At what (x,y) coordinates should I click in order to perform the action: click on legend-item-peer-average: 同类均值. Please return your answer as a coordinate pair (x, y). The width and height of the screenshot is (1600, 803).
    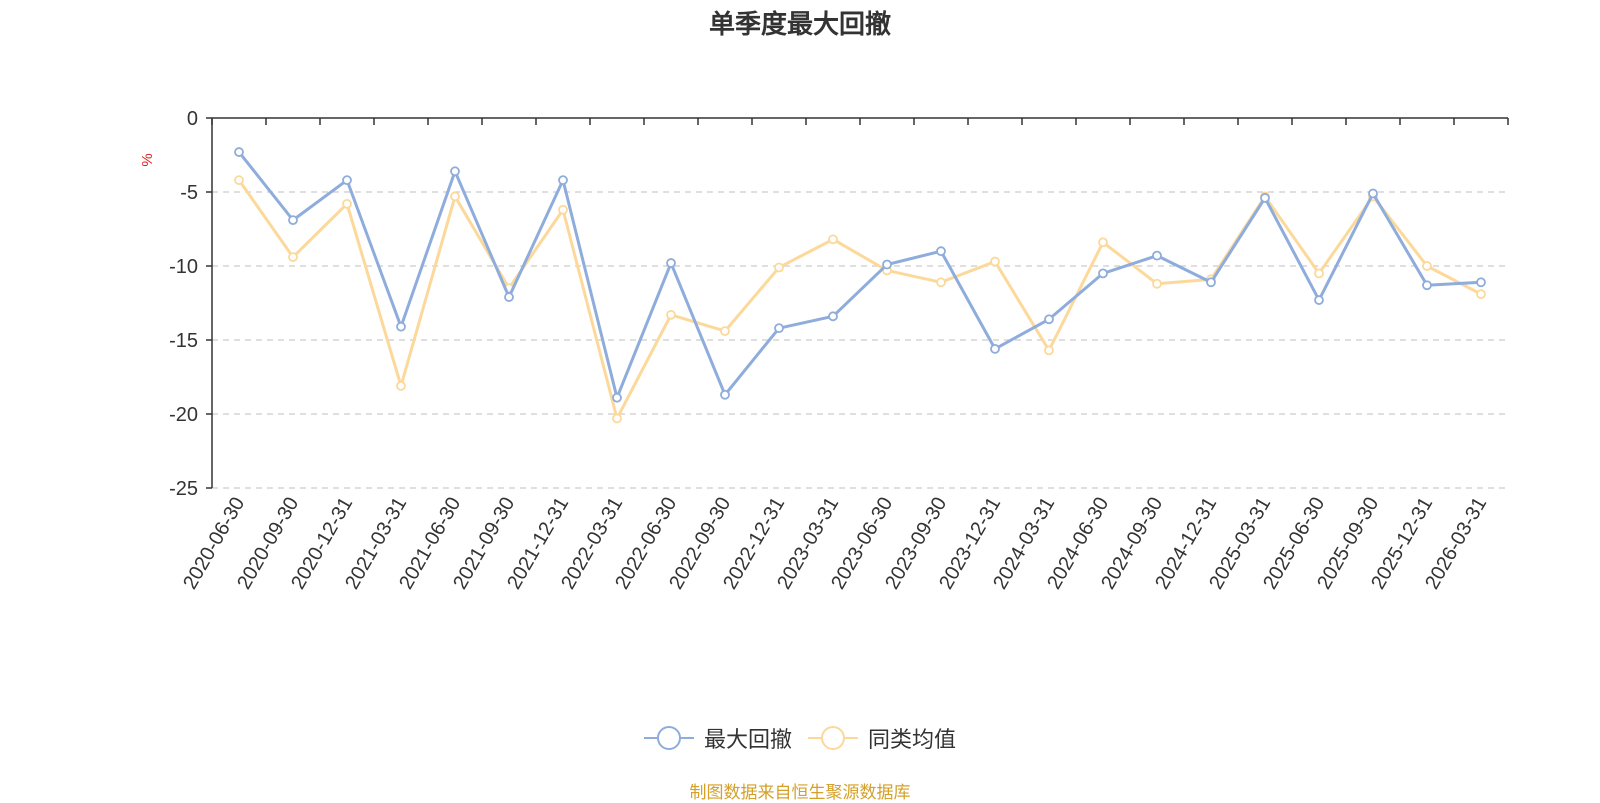
    Looking at the image, I should click on (882, 738).